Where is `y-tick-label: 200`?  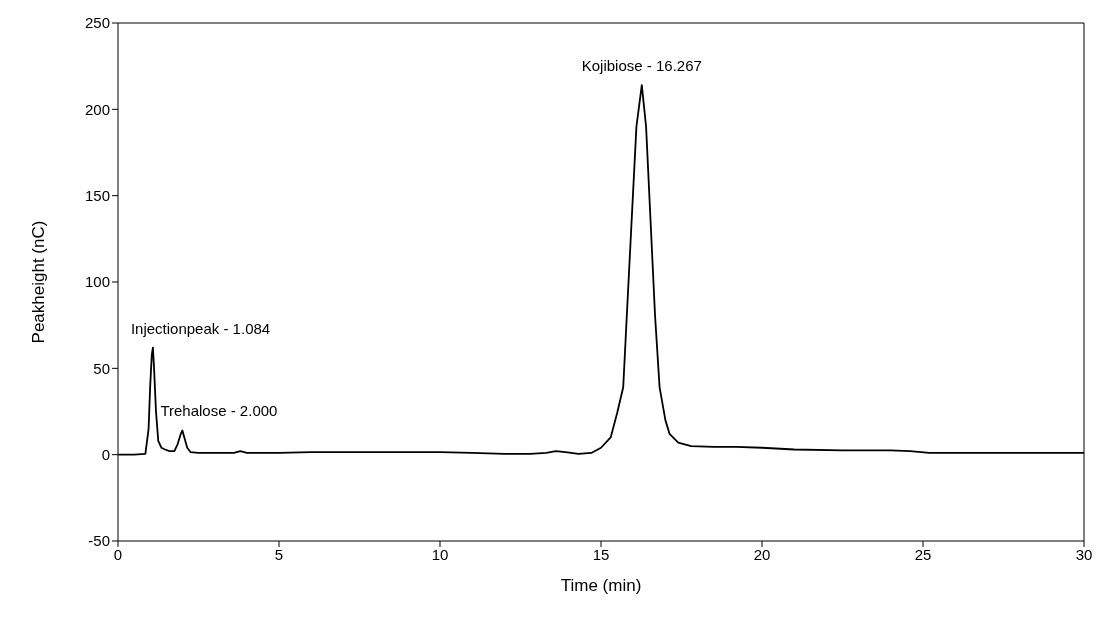
y-tick-label: 200 is located at coordinates (97, 109).